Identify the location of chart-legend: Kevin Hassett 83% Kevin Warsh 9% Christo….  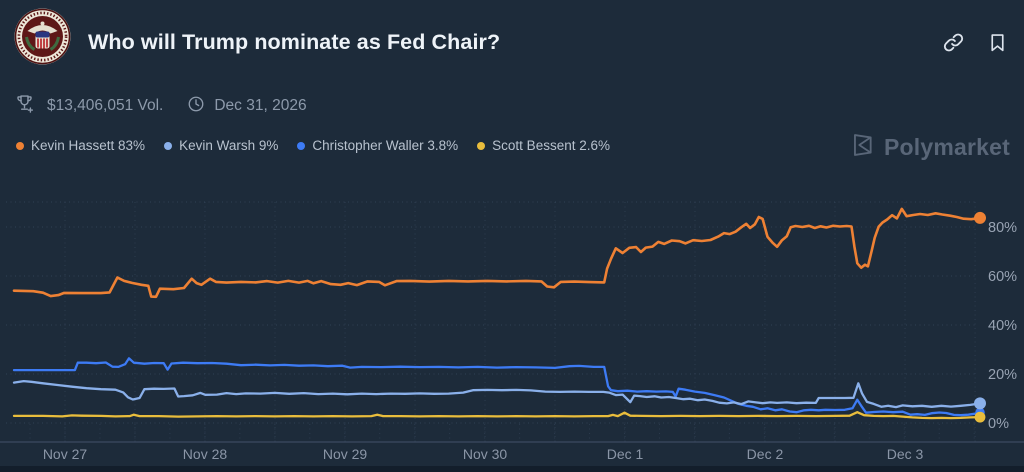
(313, 145).